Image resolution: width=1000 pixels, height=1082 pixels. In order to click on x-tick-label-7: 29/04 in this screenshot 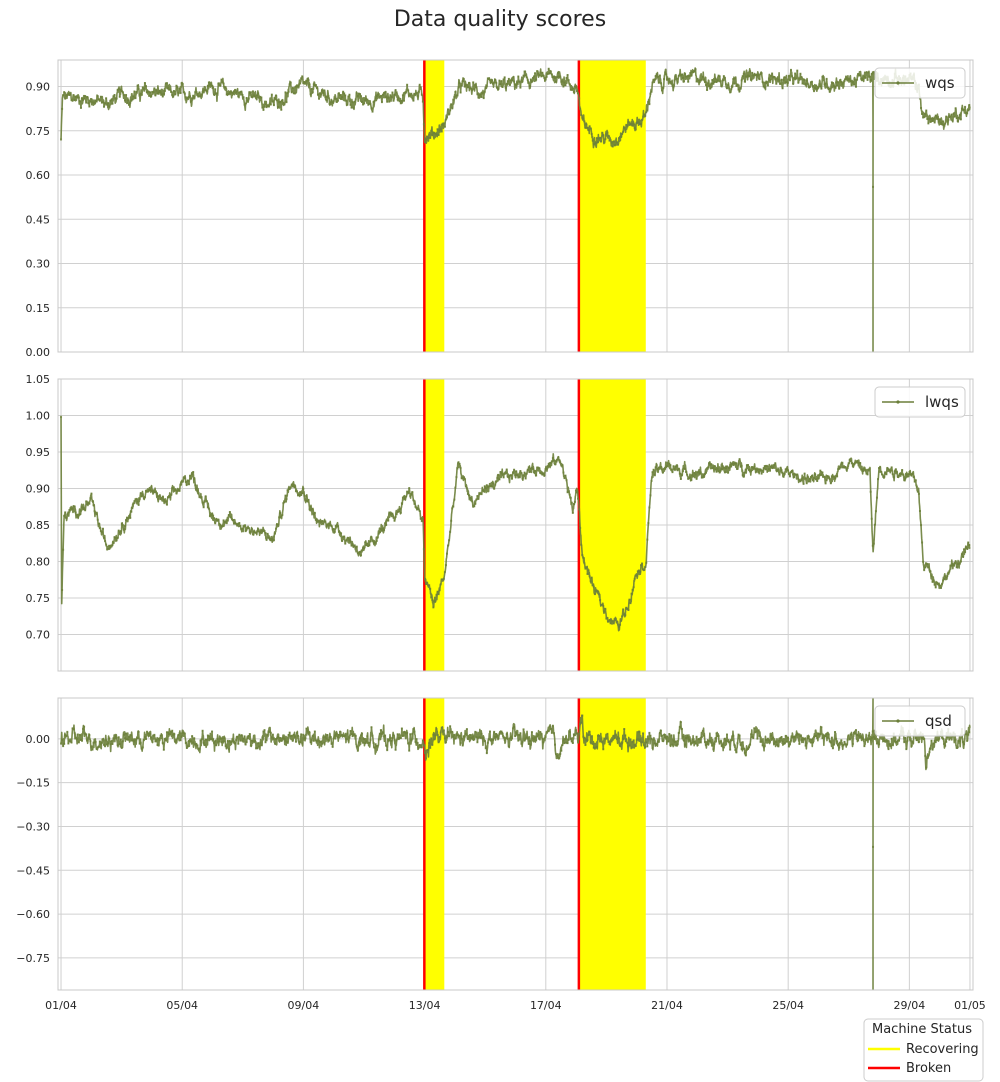, I will do `click(910, 1005)`.